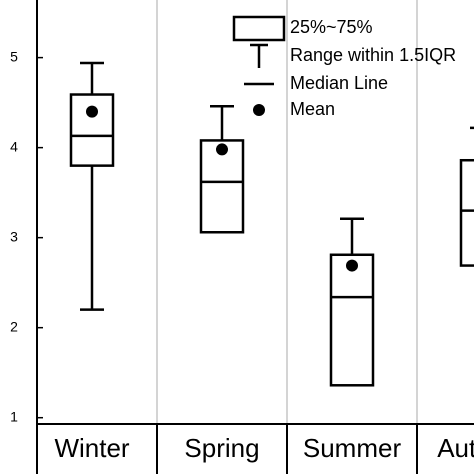  I want to click on legend-box-icon, so click(259, 28).